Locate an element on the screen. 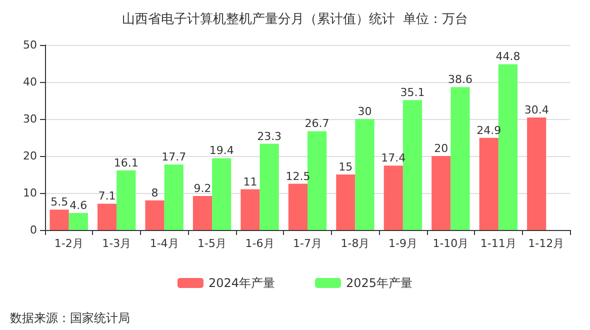 This screenshot has height=330, width=590. data-label: 11 is located at coordinates (250, 181).